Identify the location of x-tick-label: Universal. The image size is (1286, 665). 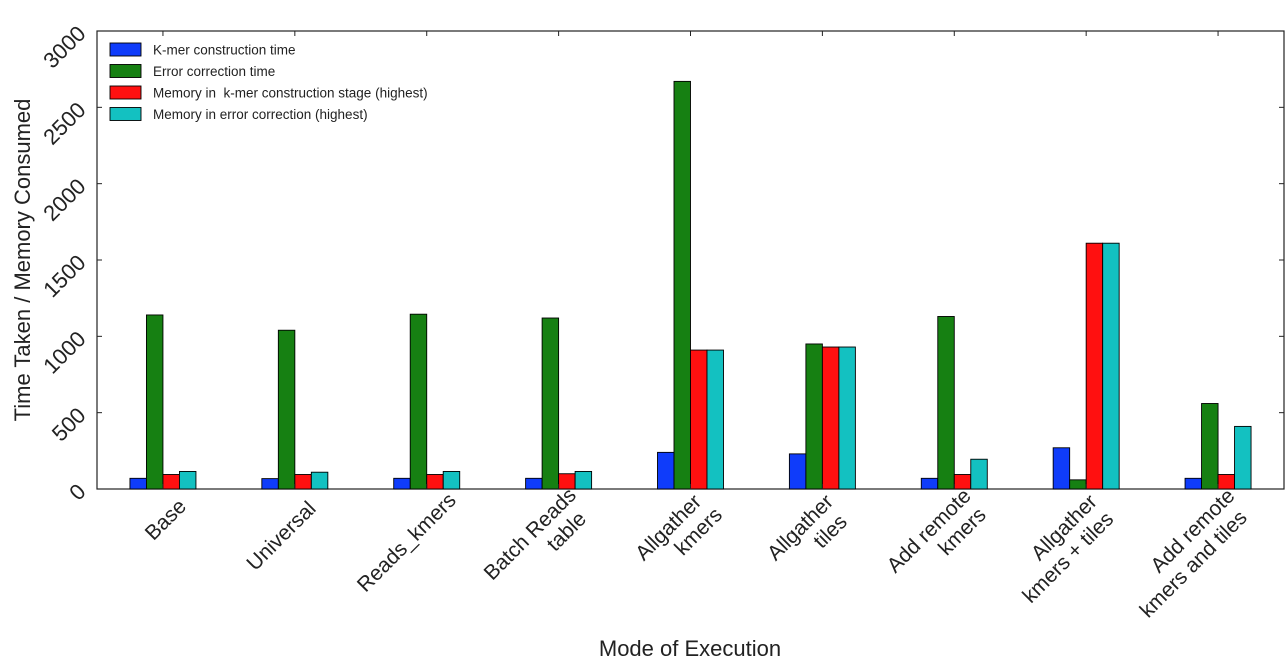
(281, 536).